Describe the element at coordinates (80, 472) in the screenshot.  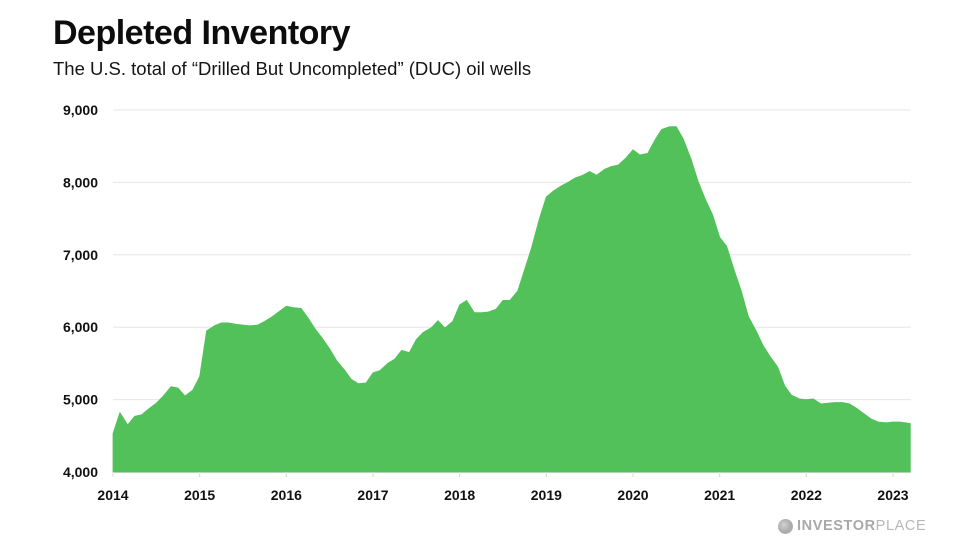
I see `y-tick-label: 4,000` at that location.